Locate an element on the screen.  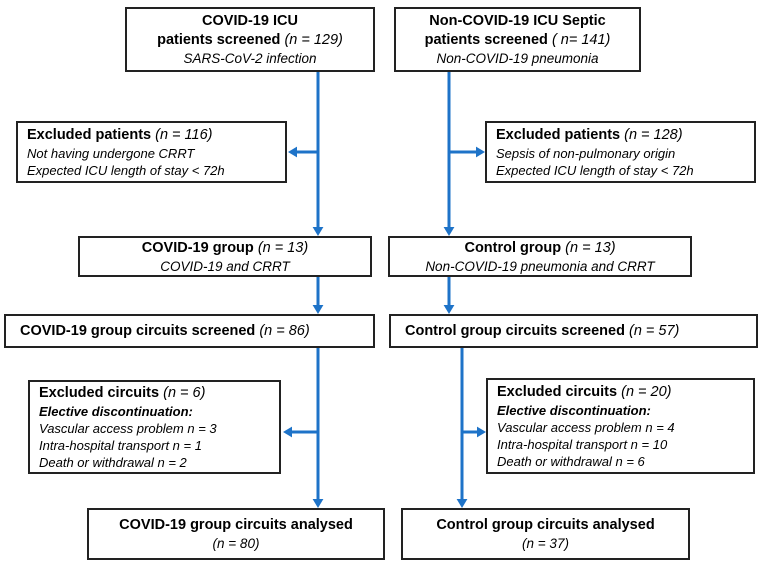
box-title: Excluded circuits (n = 20) is located at coordinates (623, 392).